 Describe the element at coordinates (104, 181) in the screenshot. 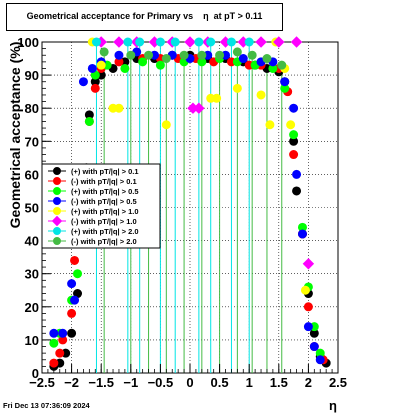

I see `legend-label: (-) with pT/|q| > 0.1` at that location.